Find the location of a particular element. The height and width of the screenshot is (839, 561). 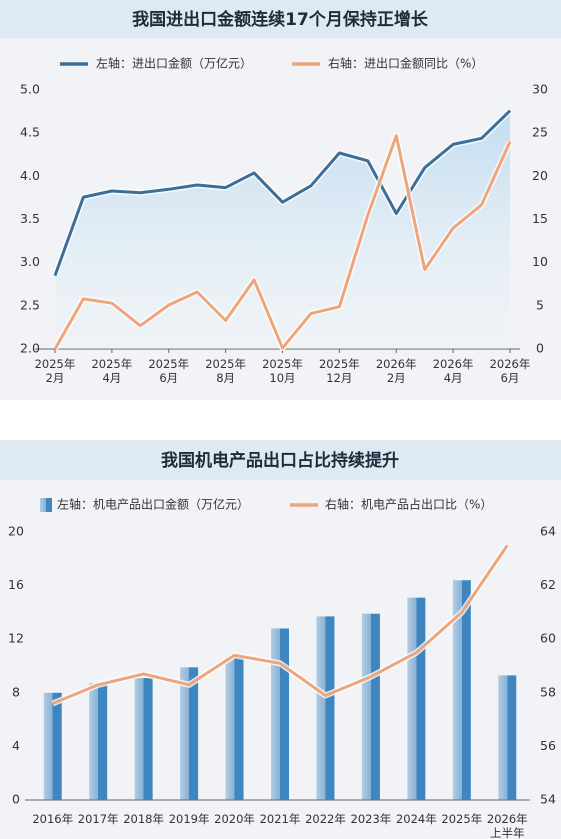

y-tick-label: 4.0 is located at coordinates (30, 175).